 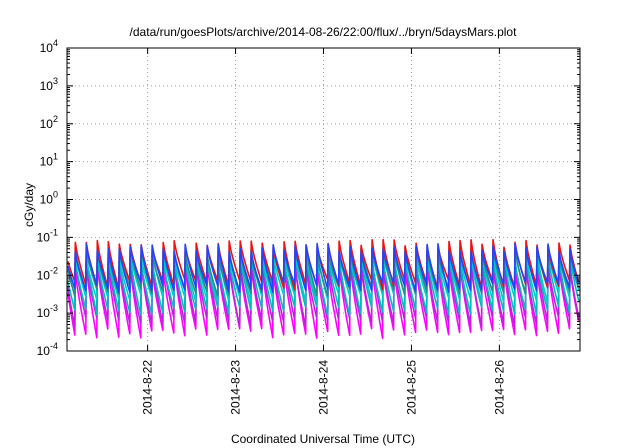 What do you see at coordinates (47, 235) in the screenshot?
I see `y-tick-label: 10⁻¹` at bounding box center [47, 235].